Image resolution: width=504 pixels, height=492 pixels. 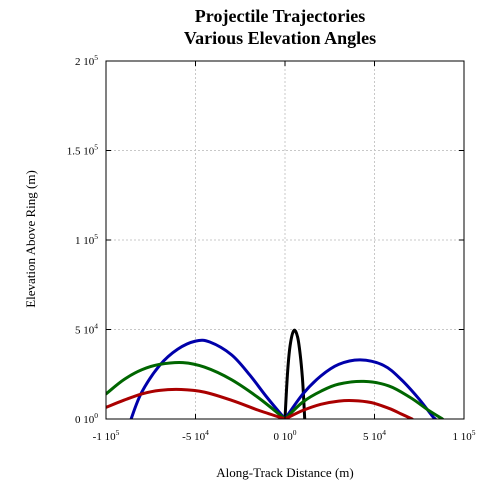 What do you see at coordinates (86, 60) in the screenshot?
I see `y-tick-label: 2 105` at bounding box center [86, 60].